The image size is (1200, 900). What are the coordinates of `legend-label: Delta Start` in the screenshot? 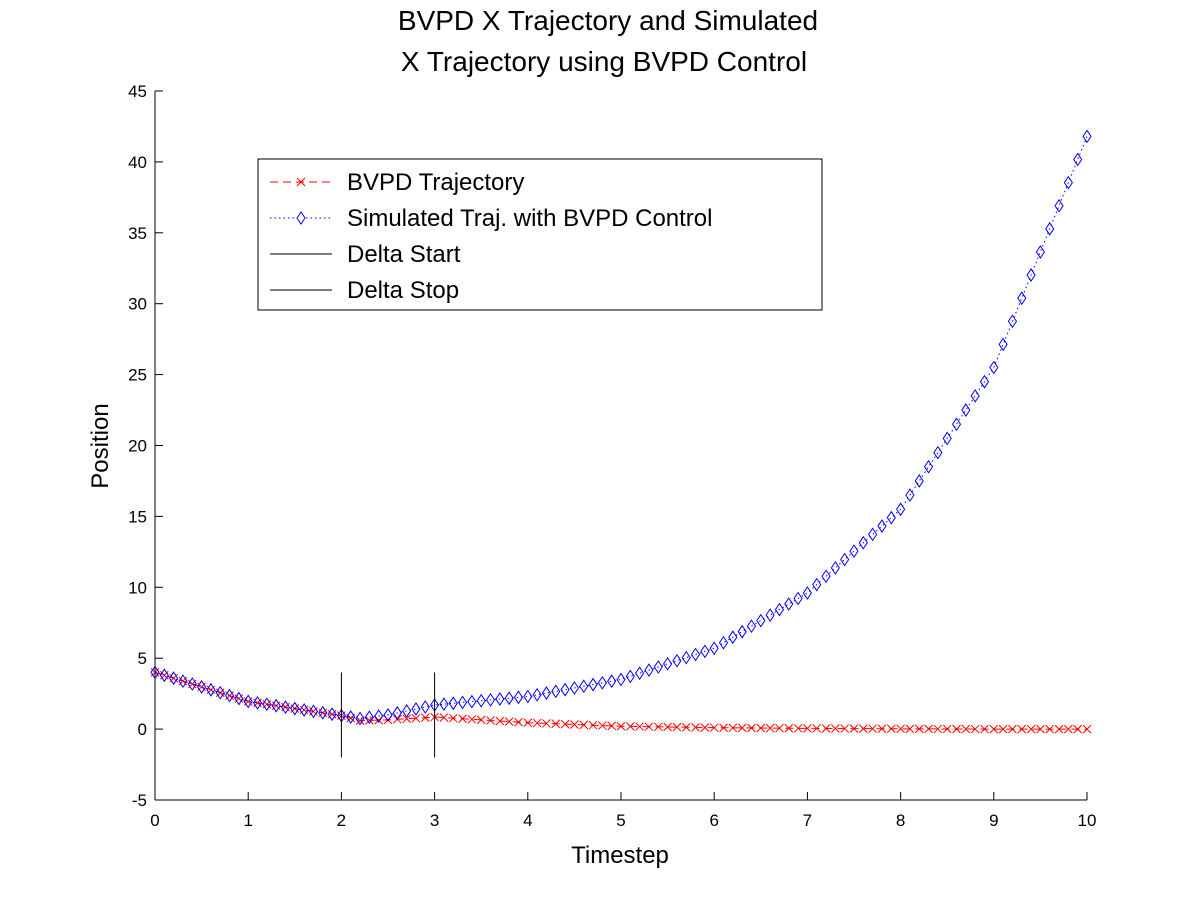 It's located at (404, 254).